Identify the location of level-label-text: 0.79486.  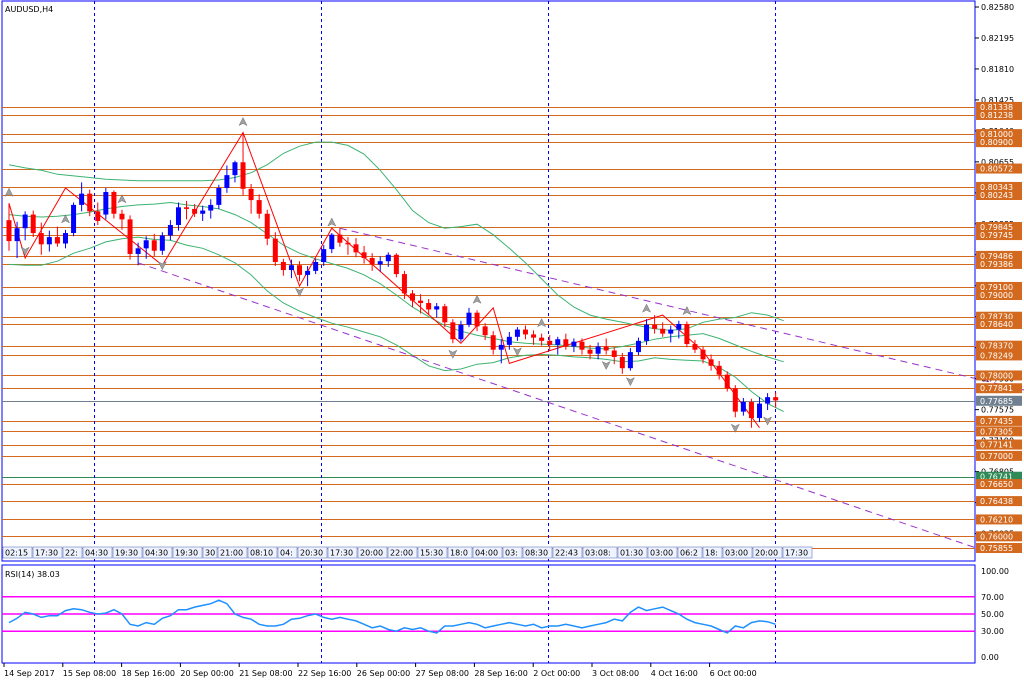
(996, 256).